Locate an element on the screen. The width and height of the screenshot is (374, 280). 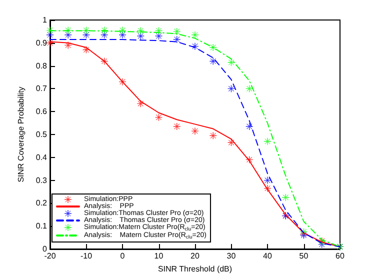
x-tick-label: 10 is located at coordinates (159, 256).